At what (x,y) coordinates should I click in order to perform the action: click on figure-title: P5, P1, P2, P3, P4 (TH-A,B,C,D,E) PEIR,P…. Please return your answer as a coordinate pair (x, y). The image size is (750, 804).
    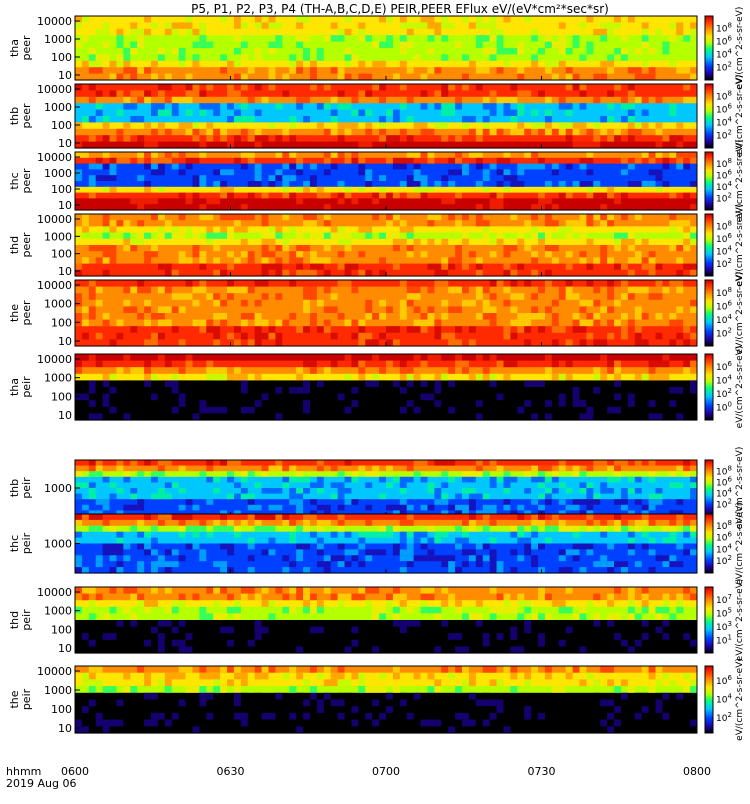
    Looking at the image, I should click on (400, 9).